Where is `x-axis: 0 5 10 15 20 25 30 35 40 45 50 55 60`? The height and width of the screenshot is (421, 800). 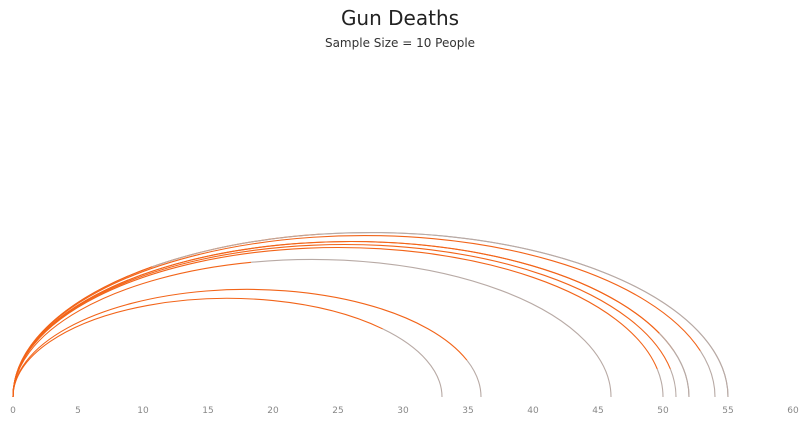
x-axis: 0 5 10 15 20 25 30 35 40 45 50 55 60 is located at coordinates (404, 411).